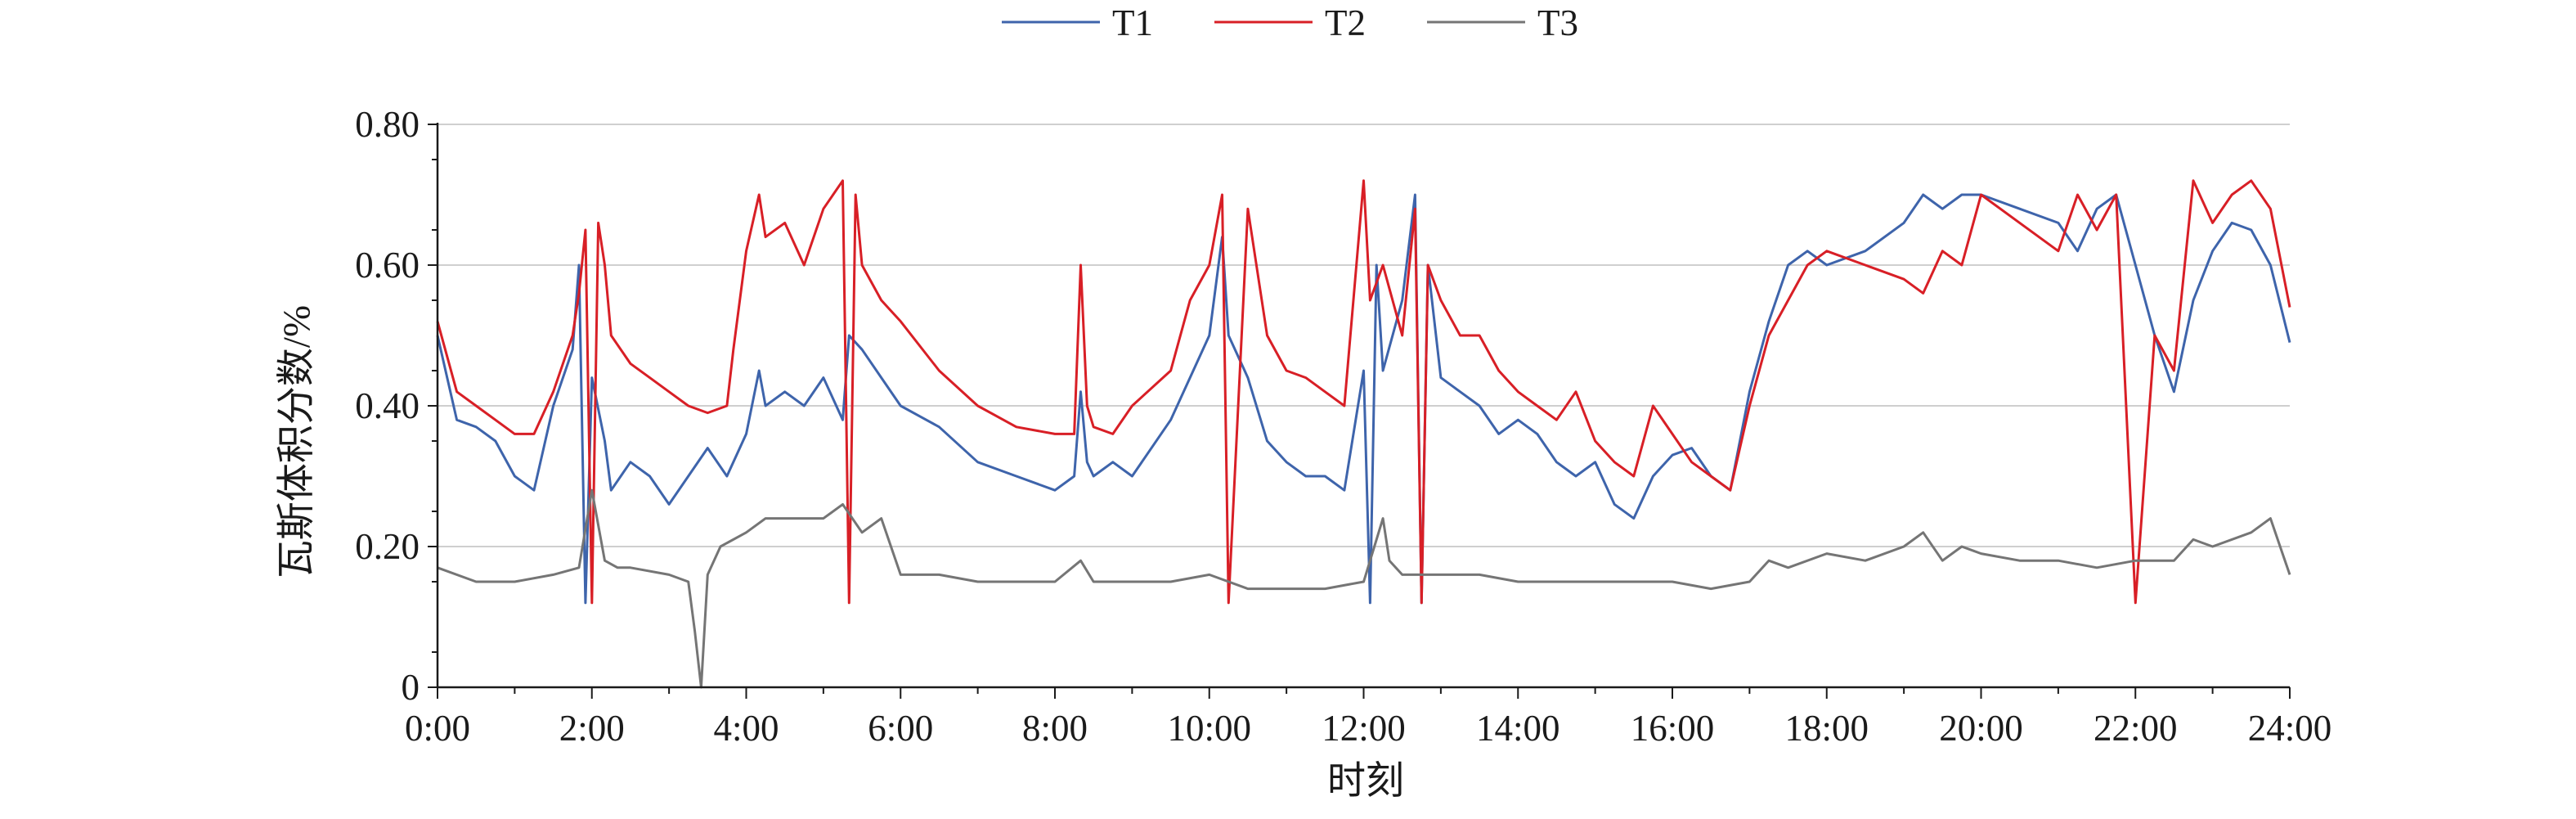 This screenshot has height=819, width=2576. Describe the element at coordinates (1209, 729) in the screenshot. I see `x-tick-label: 10:00` at that location.